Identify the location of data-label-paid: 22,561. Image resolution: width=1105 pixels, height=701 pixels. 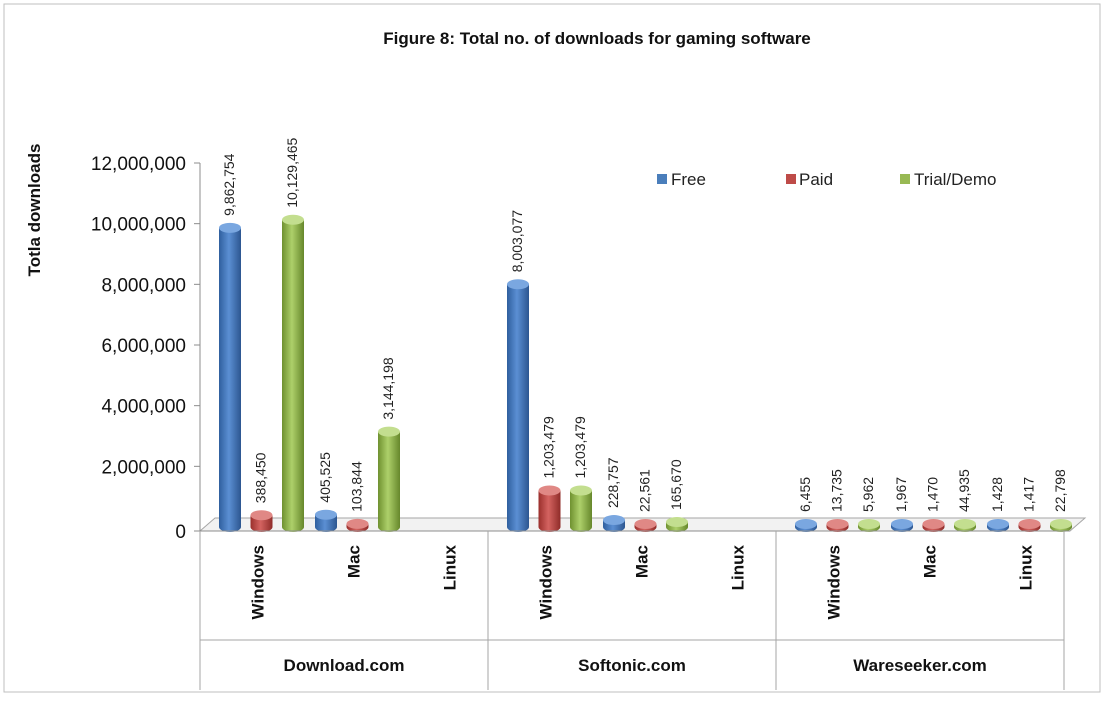
(645, 490).